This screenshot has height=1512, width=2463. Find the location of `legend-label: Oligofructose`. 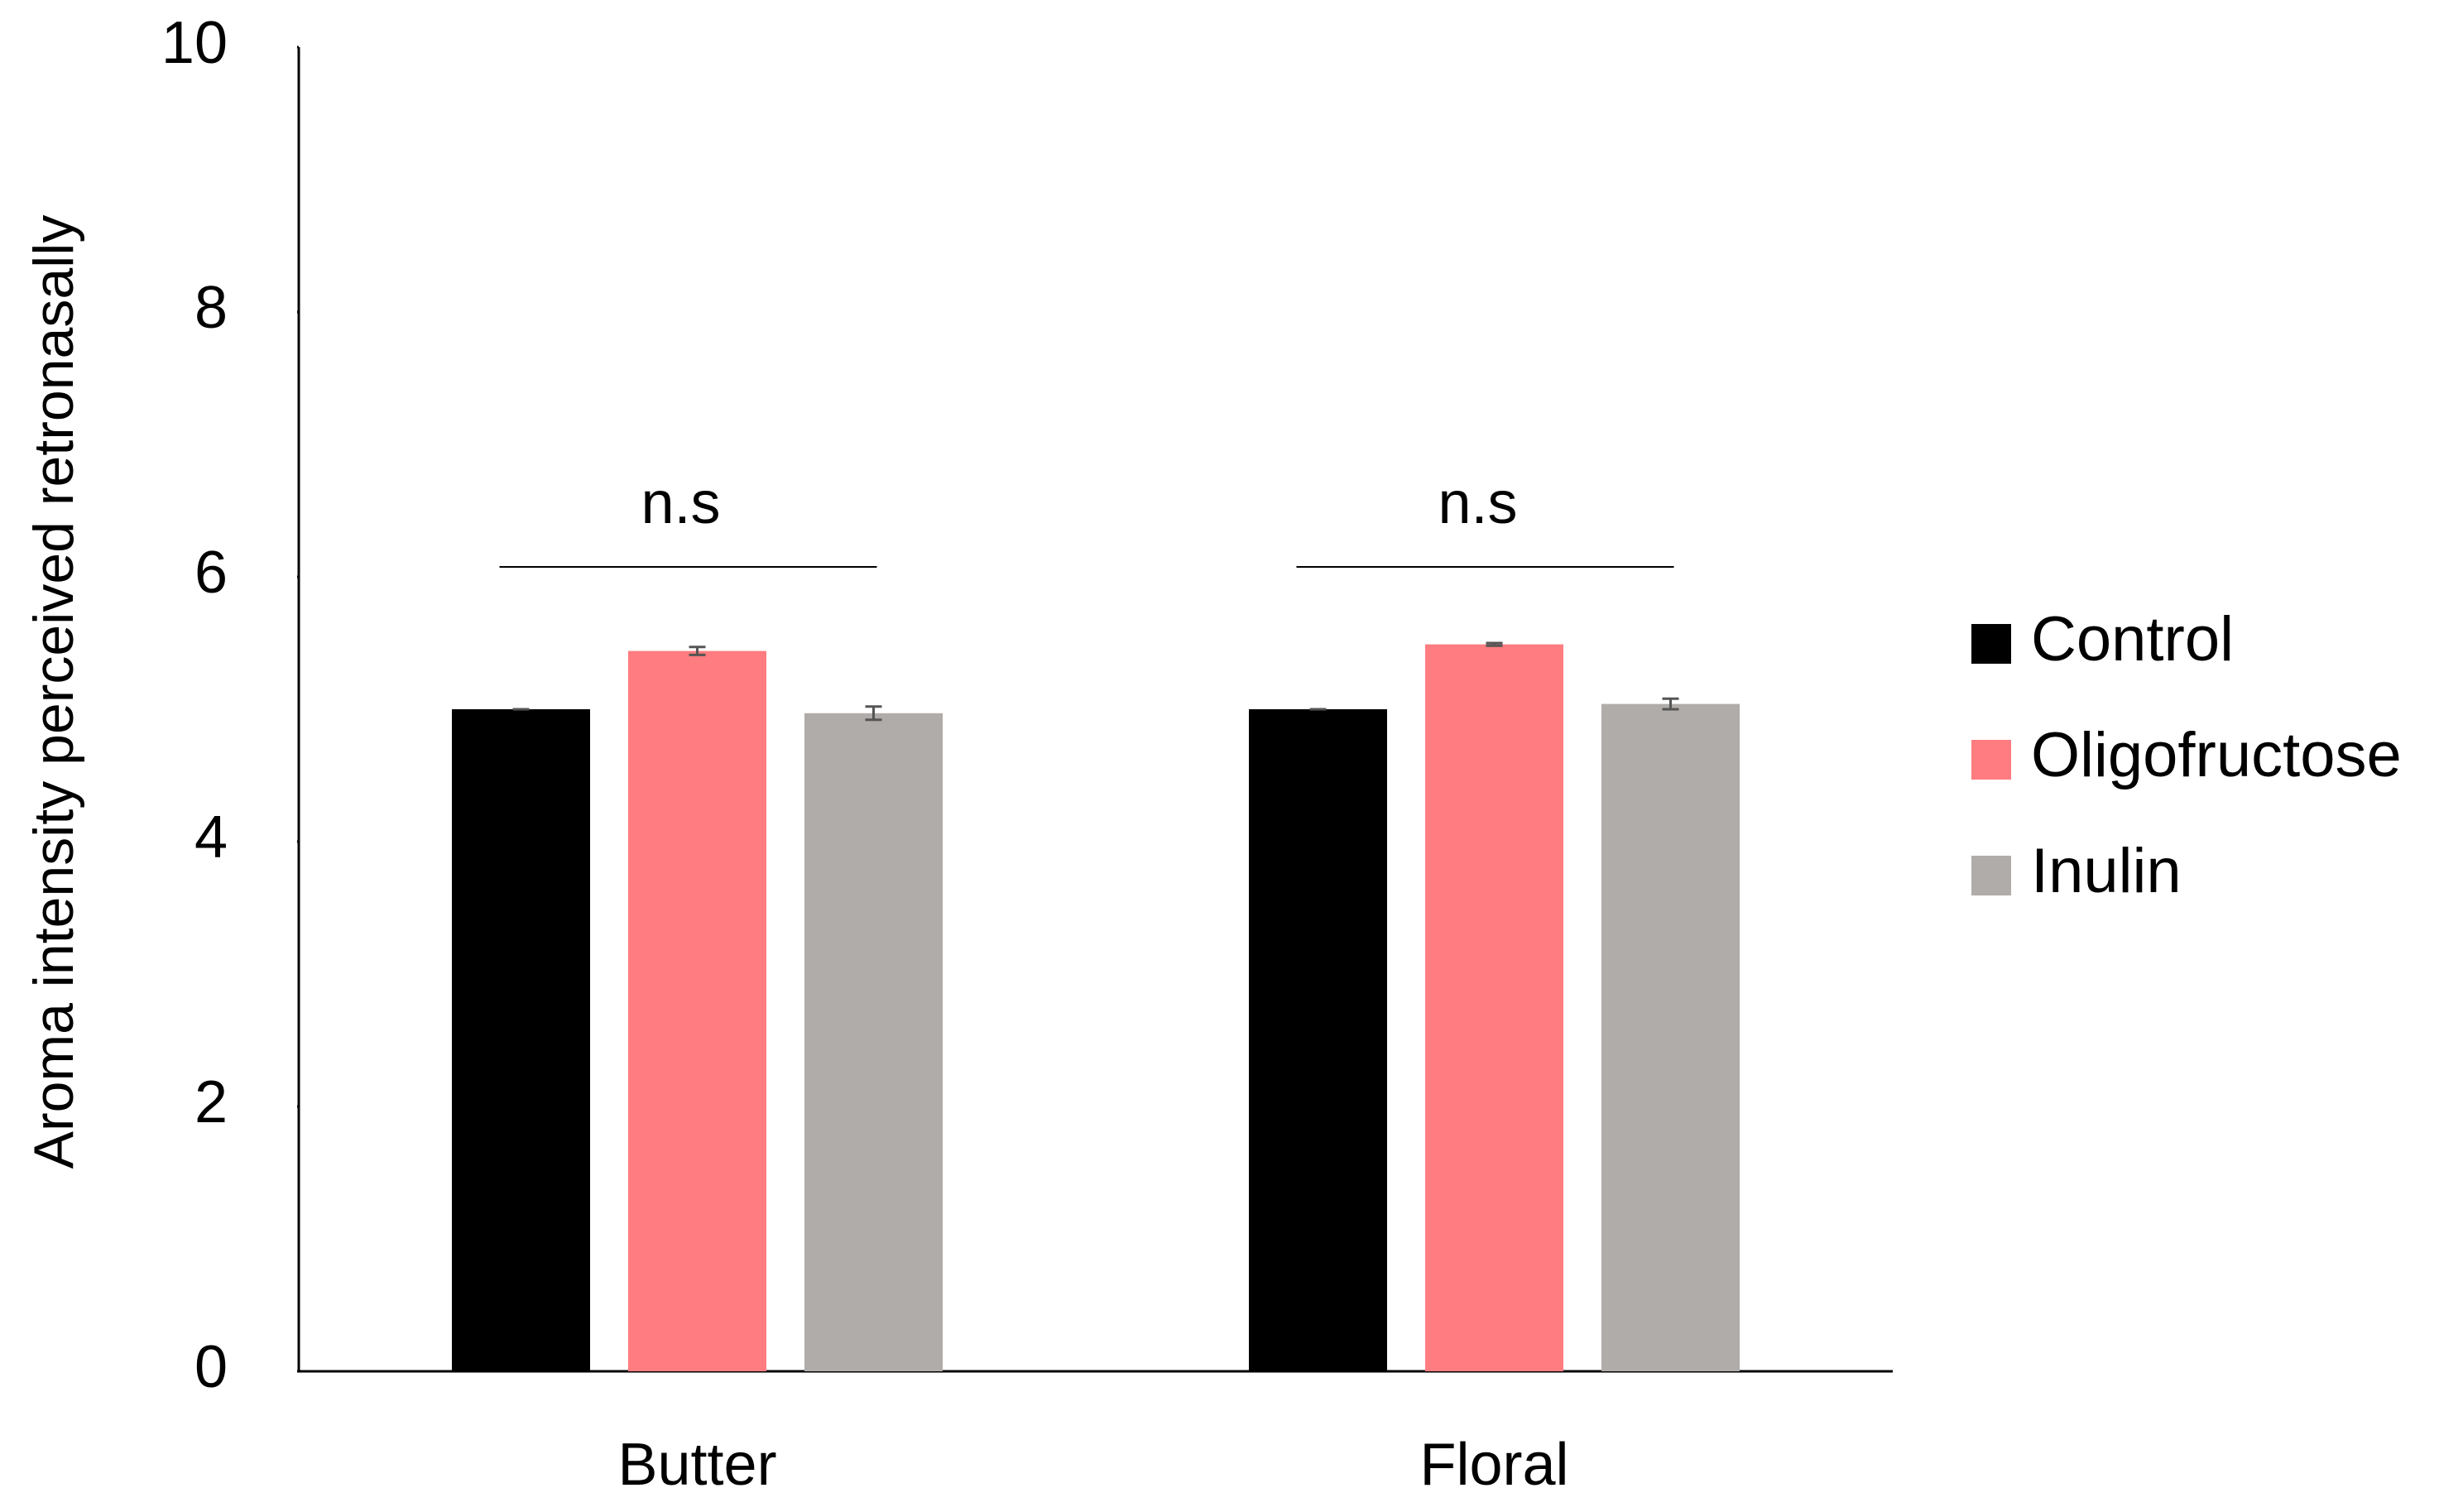

legend-label: Oligofructose is located at coordinates (2217, 755).